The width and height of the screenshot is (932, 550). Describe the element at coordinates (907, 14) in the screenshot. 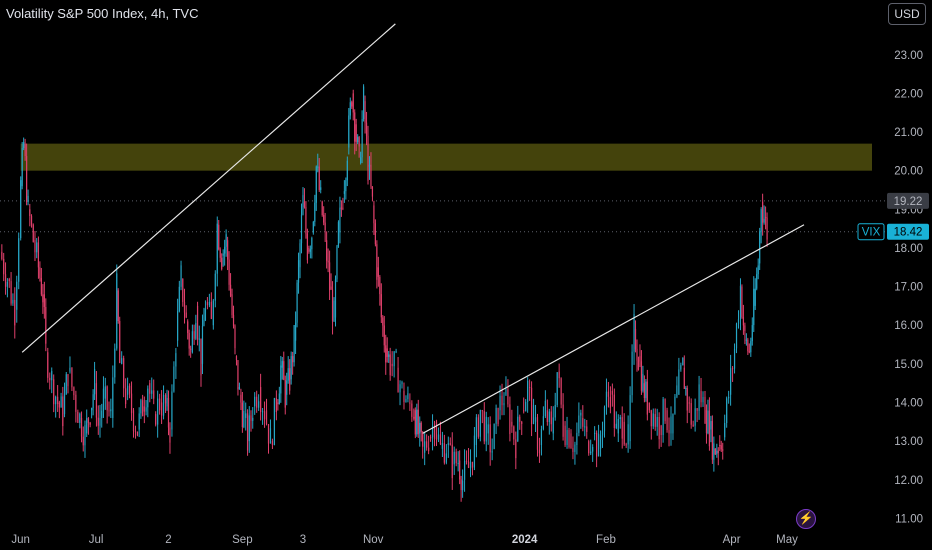

I see `currency-button: USD` at that location.